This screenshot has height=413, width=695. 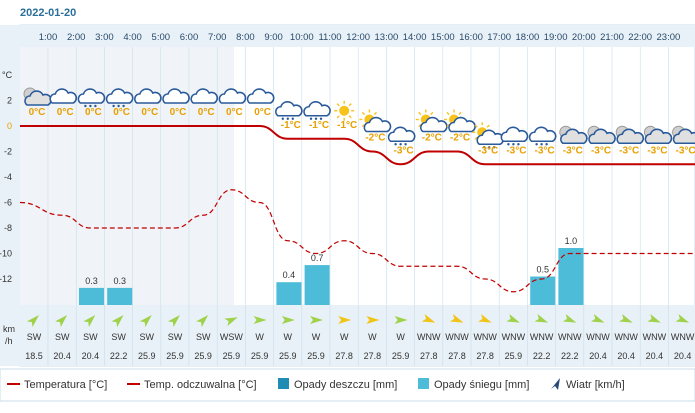 I want to click on hour-label: 19:00, so click(x=556, y=37).